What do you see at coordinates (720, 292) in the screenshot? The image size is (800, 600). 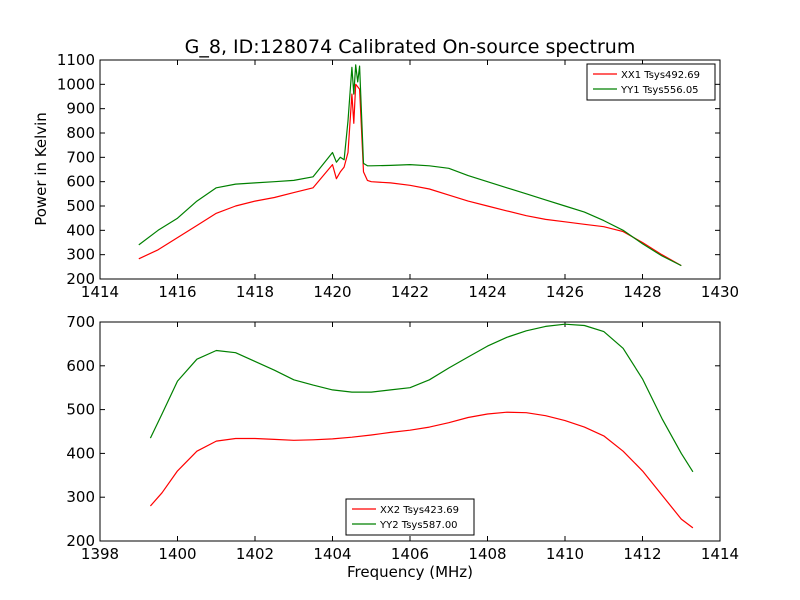 I see `x-tick-label: 1430` at bounding box center [720, 292].